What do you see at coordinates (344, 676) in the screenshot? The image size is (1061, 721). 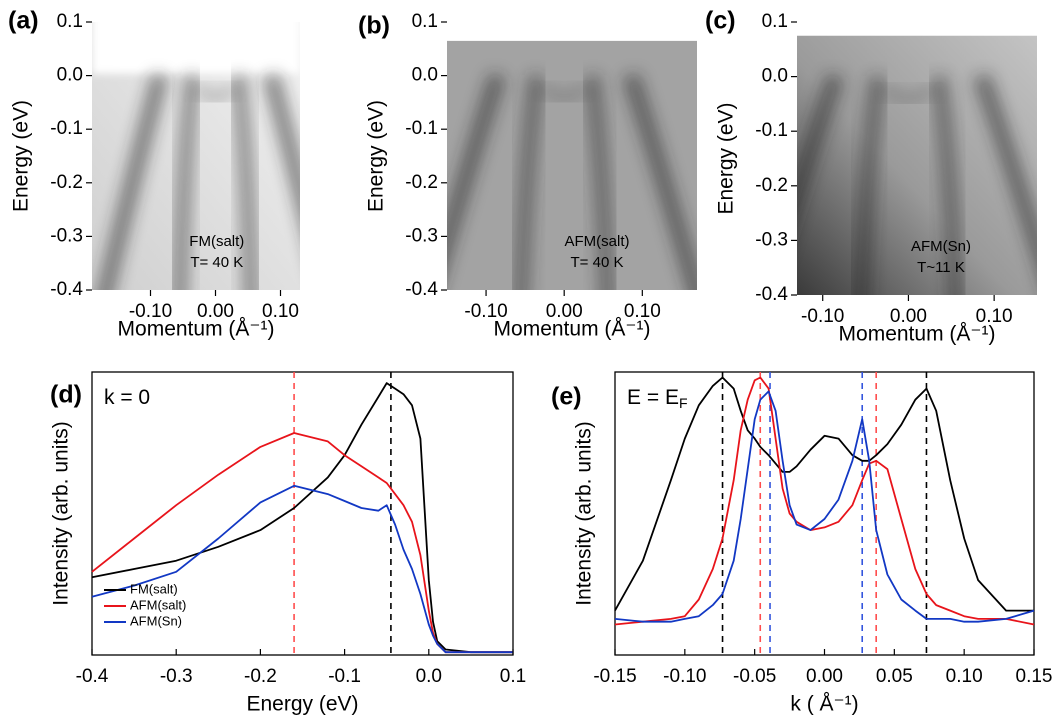 I see `x-tick-label: -0.1` at bounding box center [344, 676].